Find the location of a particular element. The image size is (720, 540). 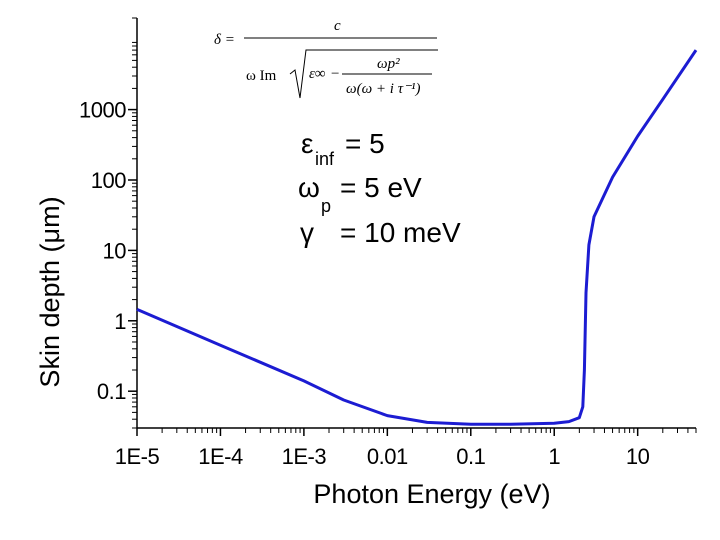

param-omega-symbol: ω is located at coordinates (309, 187).